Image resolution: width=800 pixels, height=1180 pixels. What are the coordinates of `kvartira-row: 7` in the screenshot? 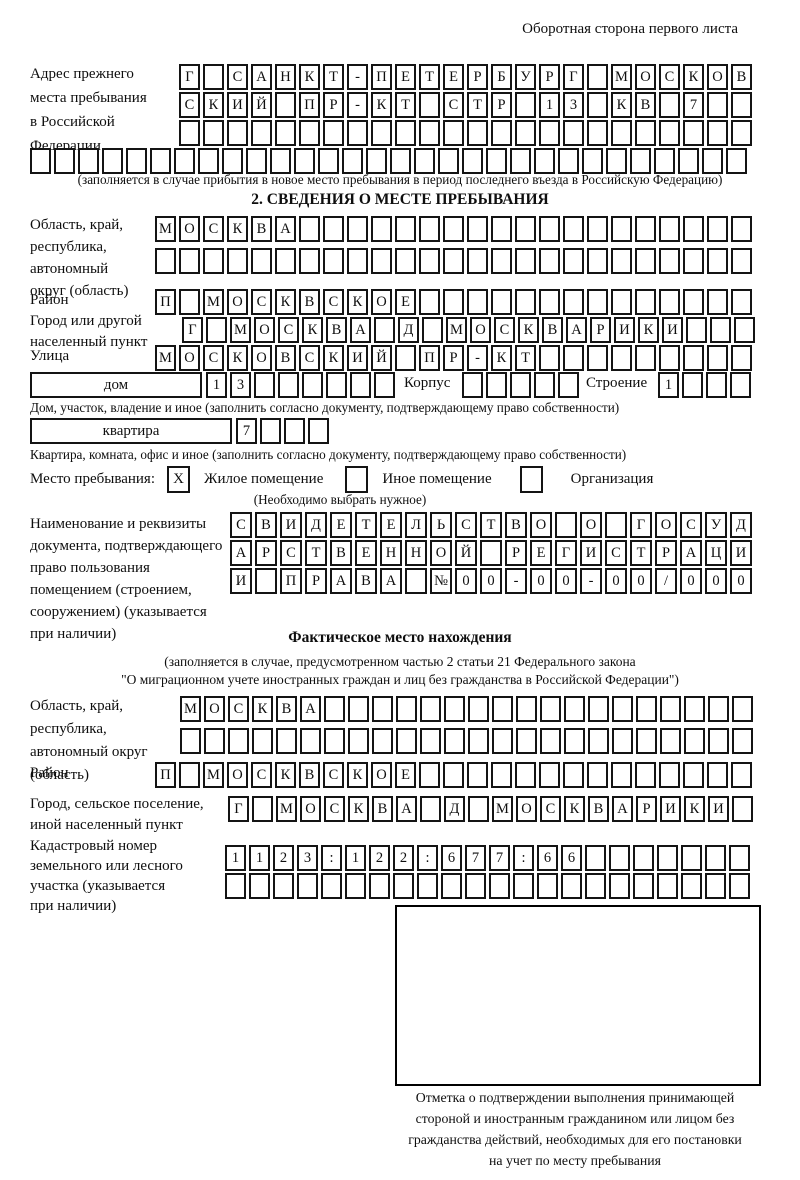 It's located at (284, 431).